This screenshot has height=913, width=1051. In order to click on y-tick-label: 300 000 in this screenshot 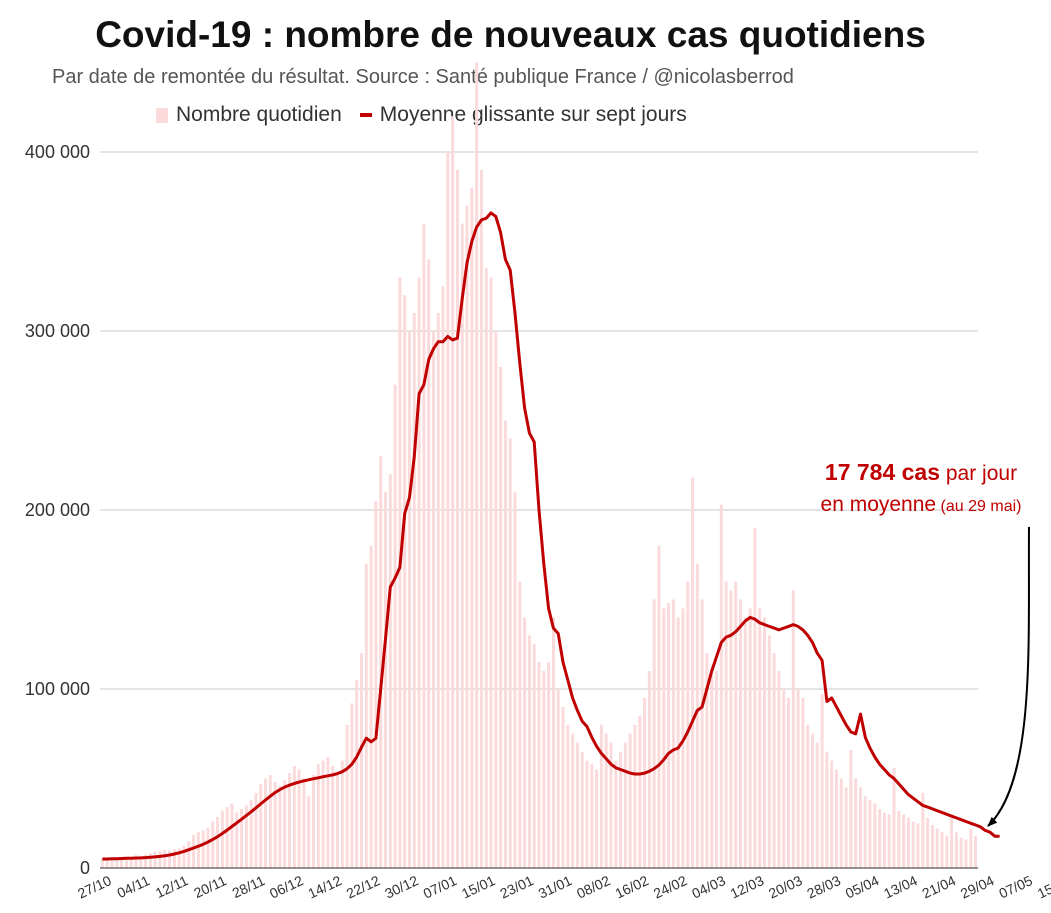, I will do `click(57, 331)`.